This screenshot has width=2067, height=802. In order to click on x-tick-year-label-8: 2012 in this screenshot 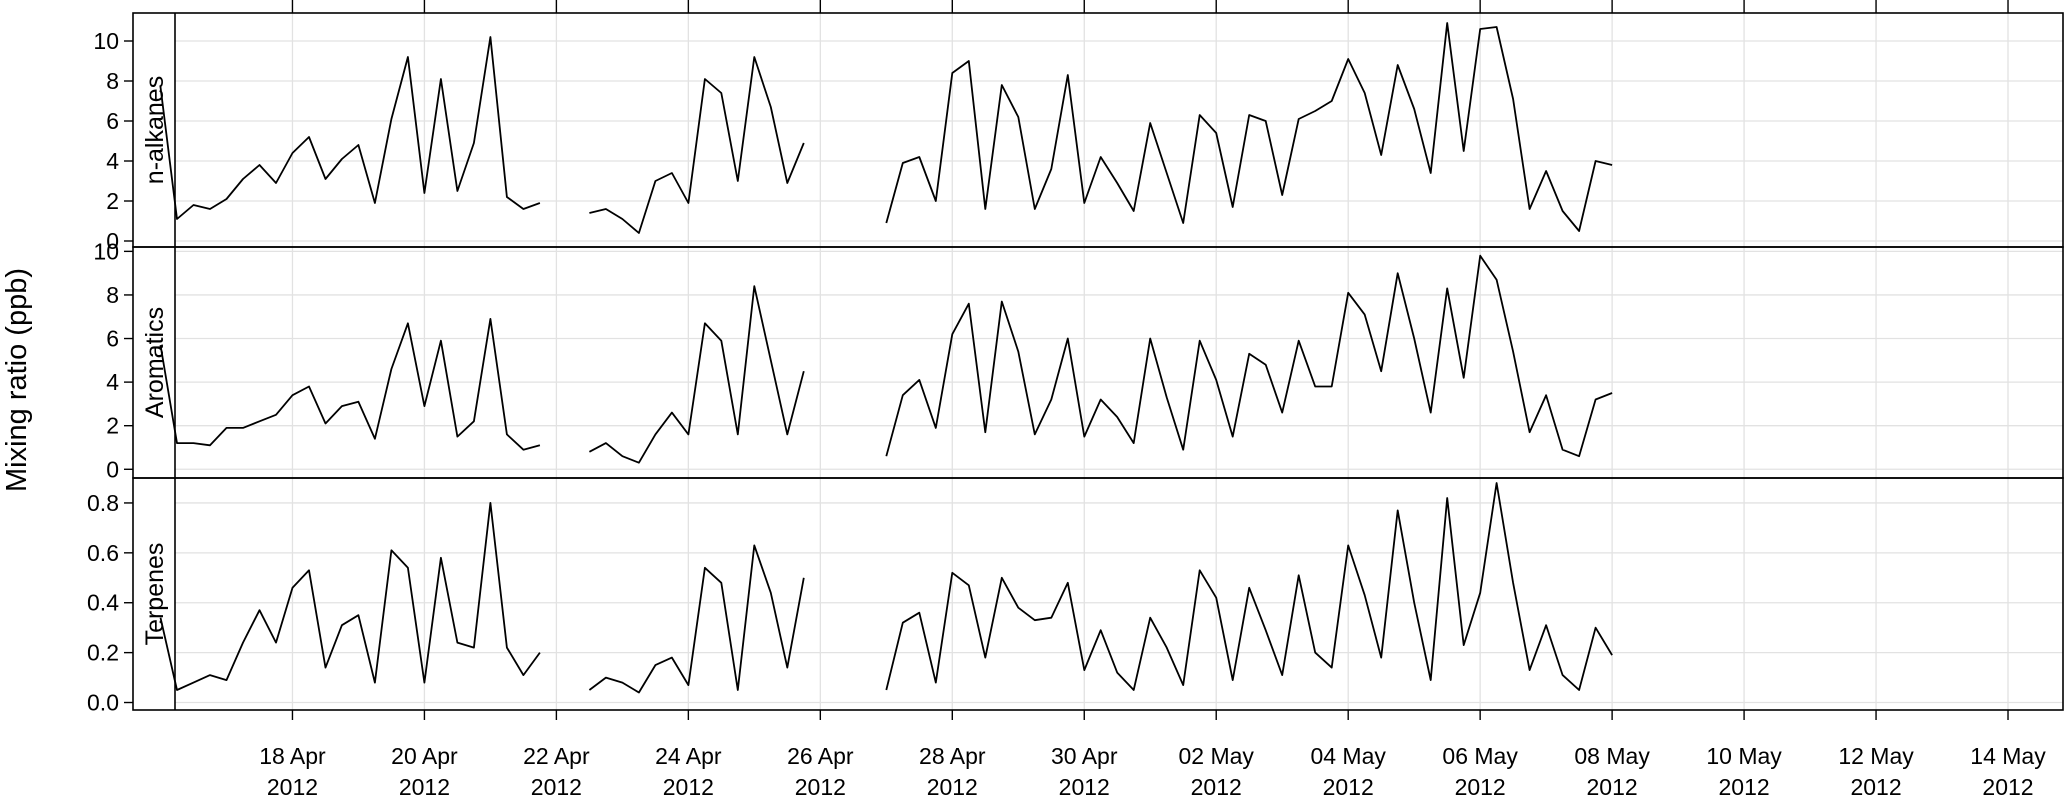, I will do `click(1348, 785)`.